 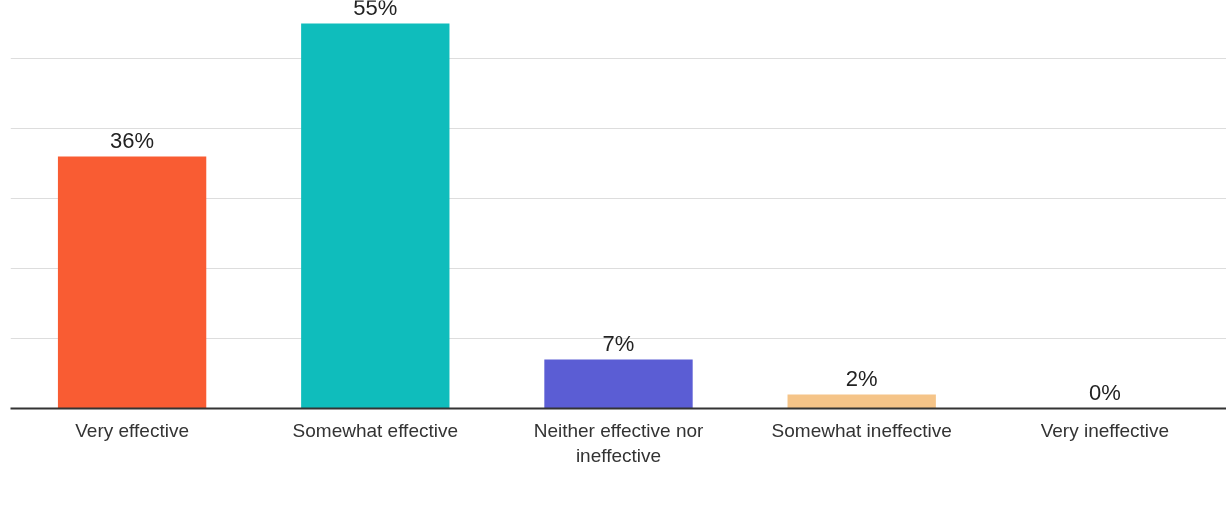 What do you see at coordinates (132, 140) in the screenshot?
I see `data-label: 36%` at bounding box center [132, 140].